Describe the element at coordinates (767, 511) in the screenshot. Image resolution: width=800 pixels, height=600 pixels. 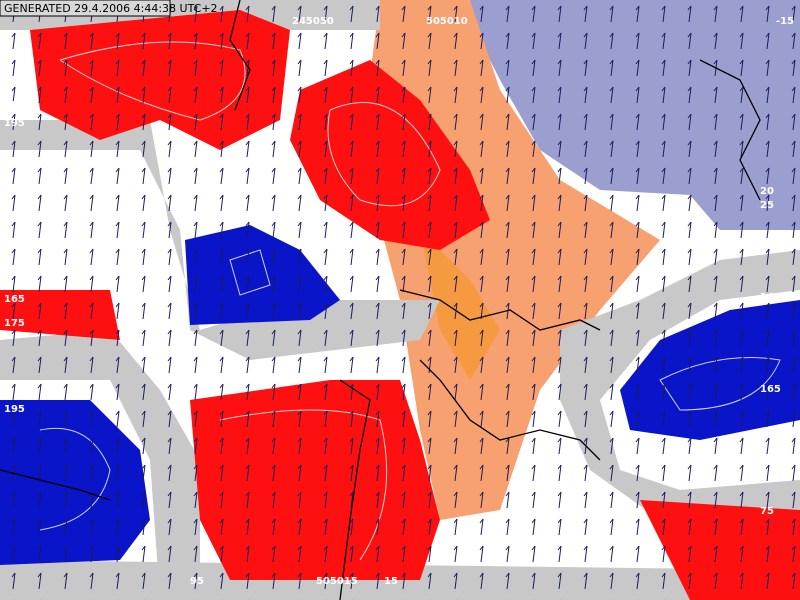
I see `contour-label: 75` at that location.